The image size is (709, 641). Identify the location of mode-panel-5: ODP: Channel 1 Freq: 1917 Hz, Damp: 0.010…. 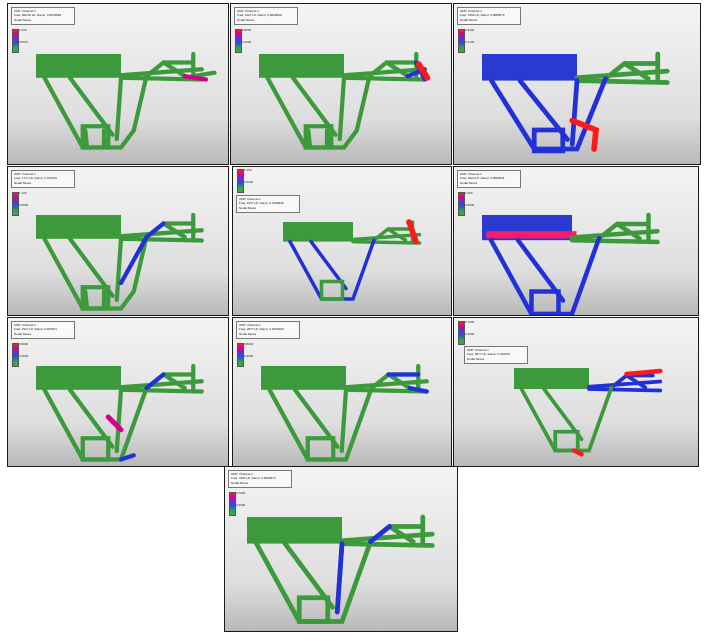
(342, 241).